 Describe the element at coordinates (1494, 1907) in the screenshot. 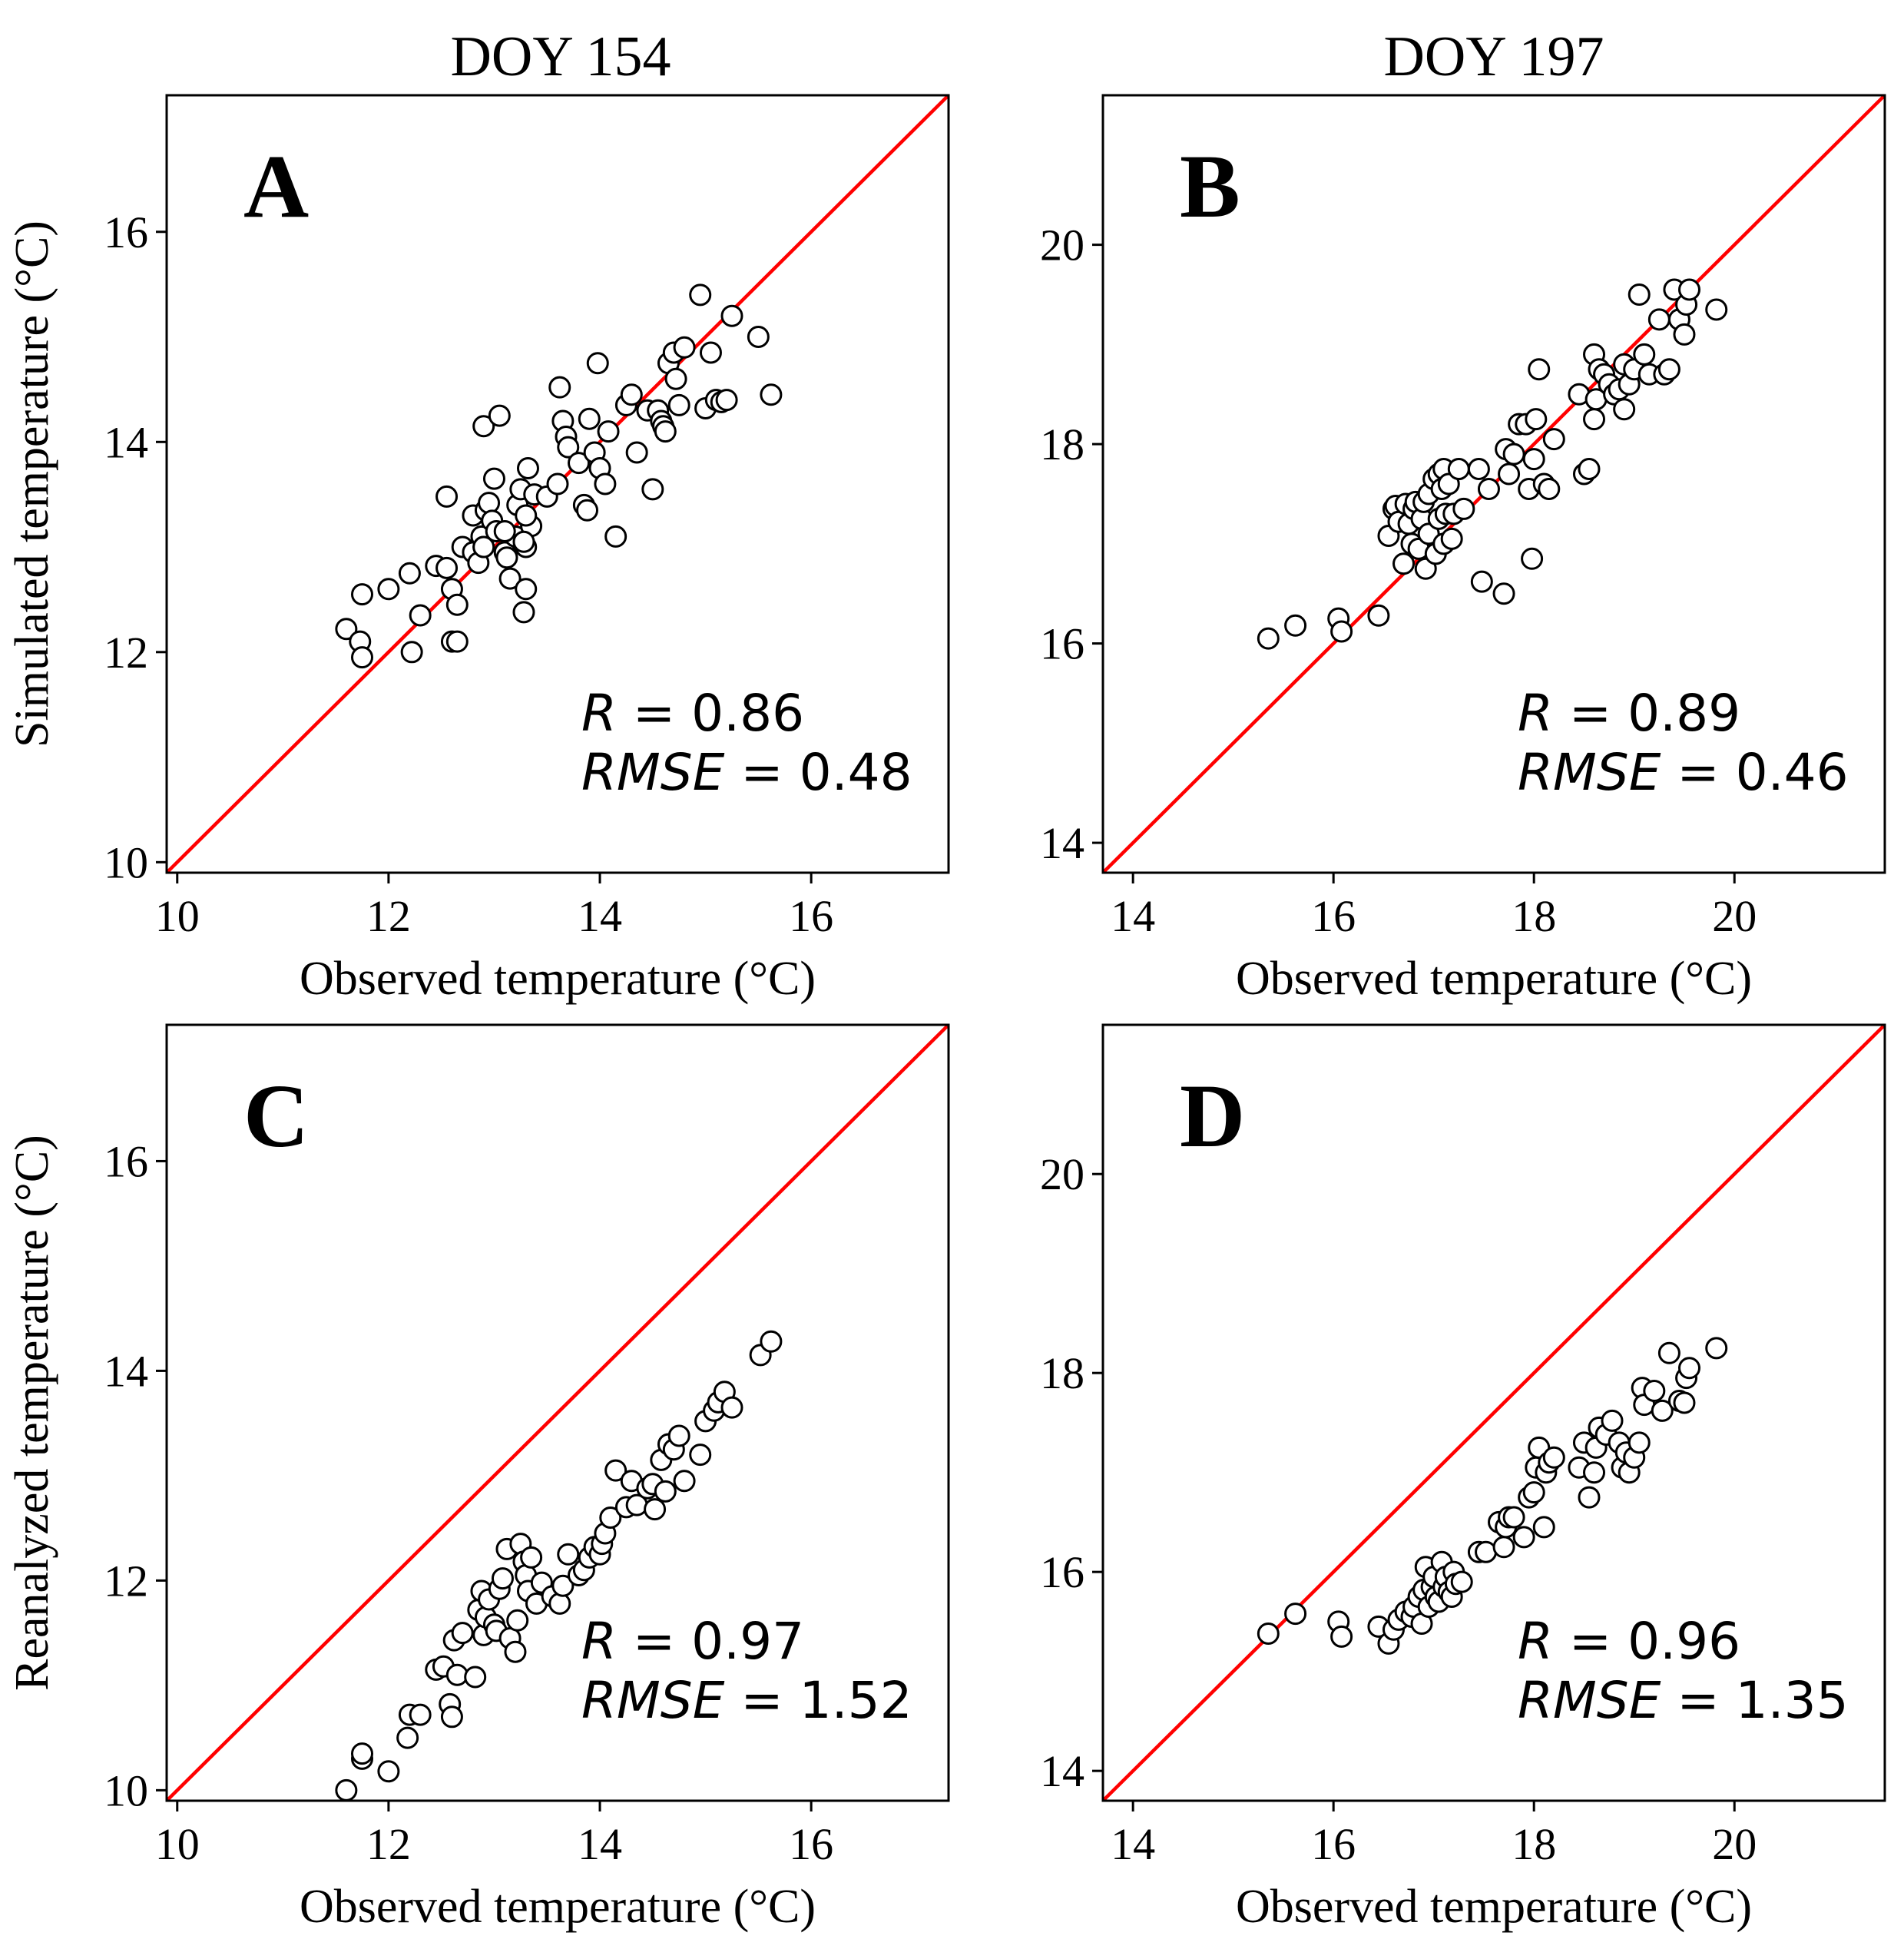

I see `x-axis-label-d: Observed temperature (°C)` at that location.